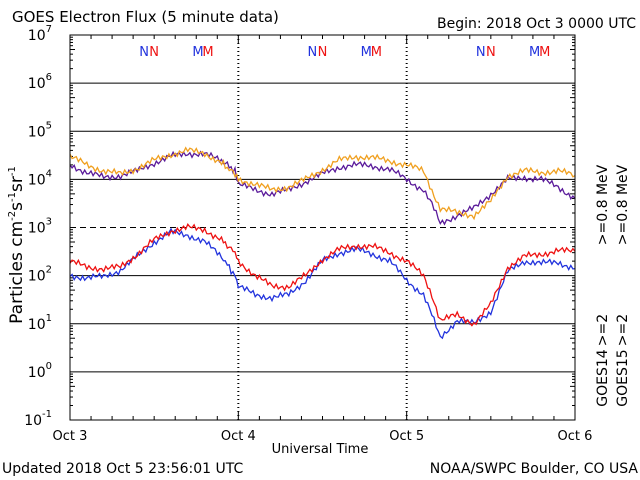 The width and height of the screenshot is (640, 480). I want to click on chart-title: GOES Electron Flux (5 minute data), so click(145, 17).